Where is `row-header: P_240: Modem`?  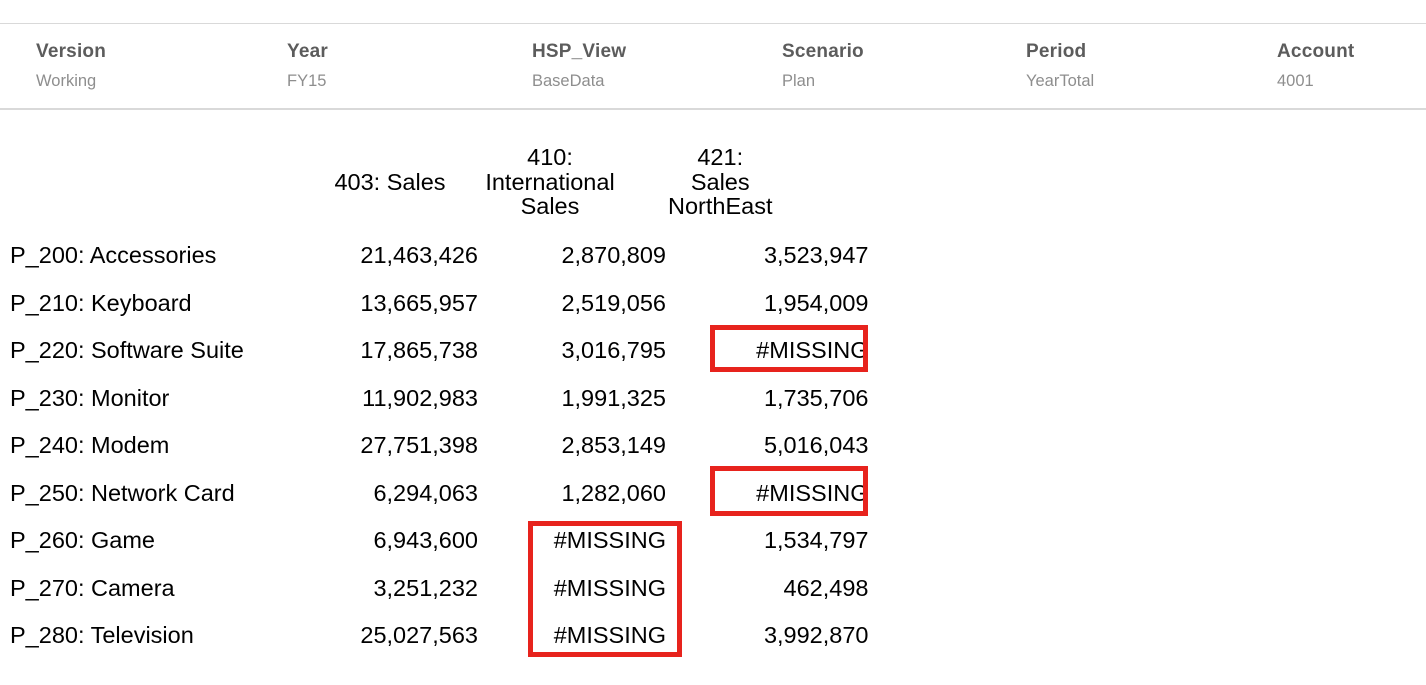
row-header: P_240: Modem is located at coordinates (90, 445).